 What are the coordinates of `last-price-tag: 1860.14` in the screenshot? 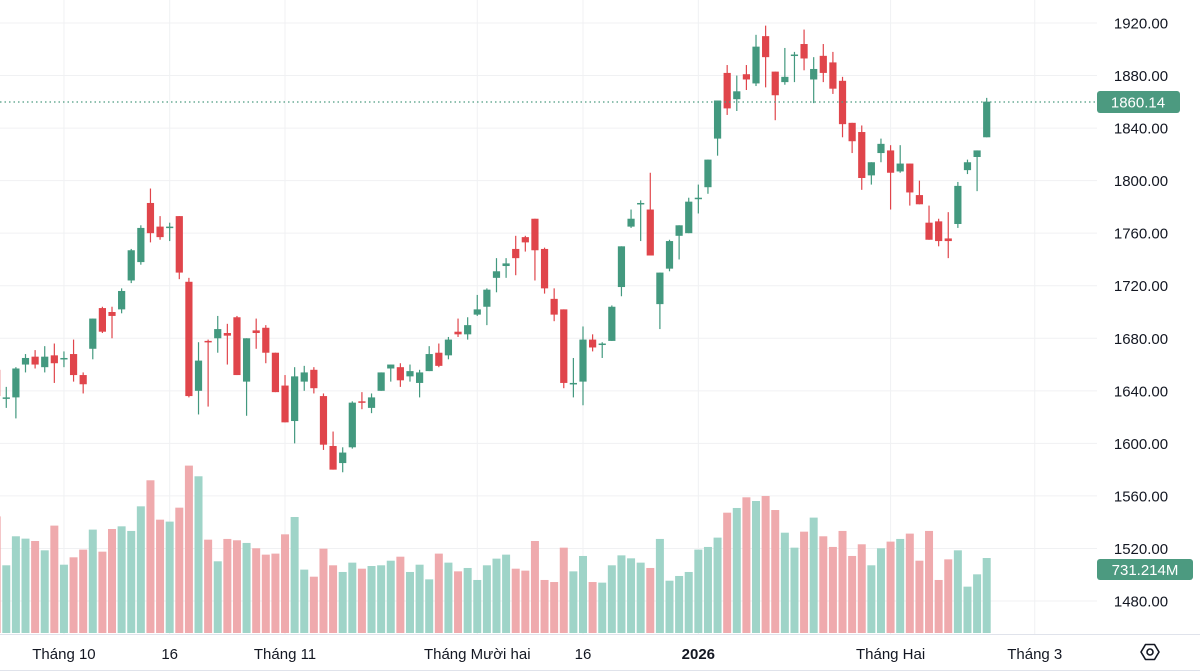 It's located at (1138, 102).